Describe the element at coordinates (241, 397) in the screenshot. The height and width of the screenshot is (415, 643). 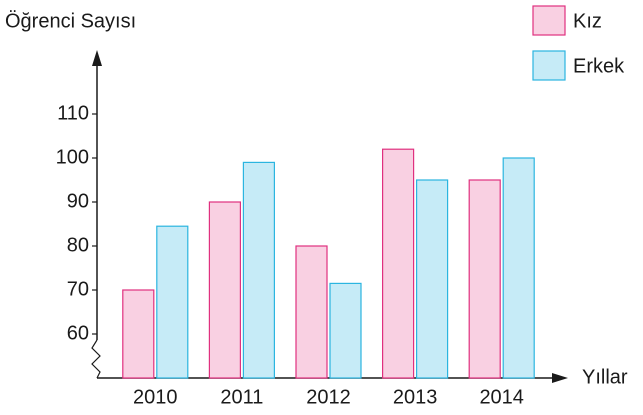
I see `x-tick-label: 2011` at that location.